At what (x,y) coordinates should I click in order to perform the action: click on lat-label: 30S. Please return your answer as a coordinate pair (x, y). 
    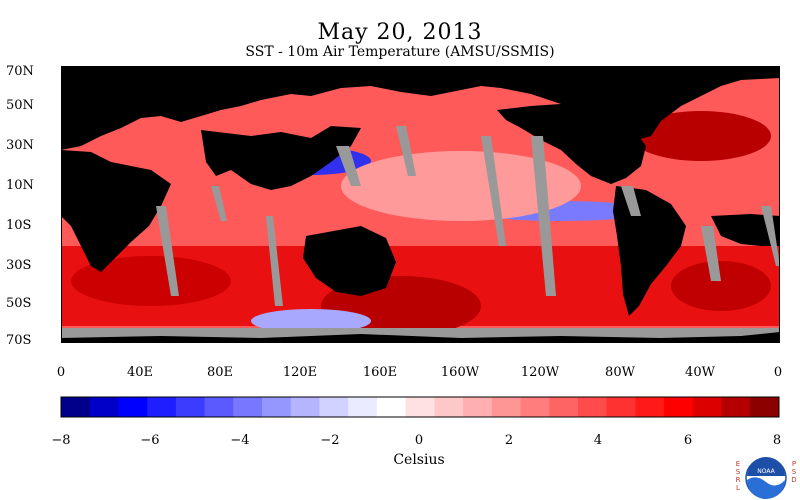
    Looking at the image, I should click on (19, 265).